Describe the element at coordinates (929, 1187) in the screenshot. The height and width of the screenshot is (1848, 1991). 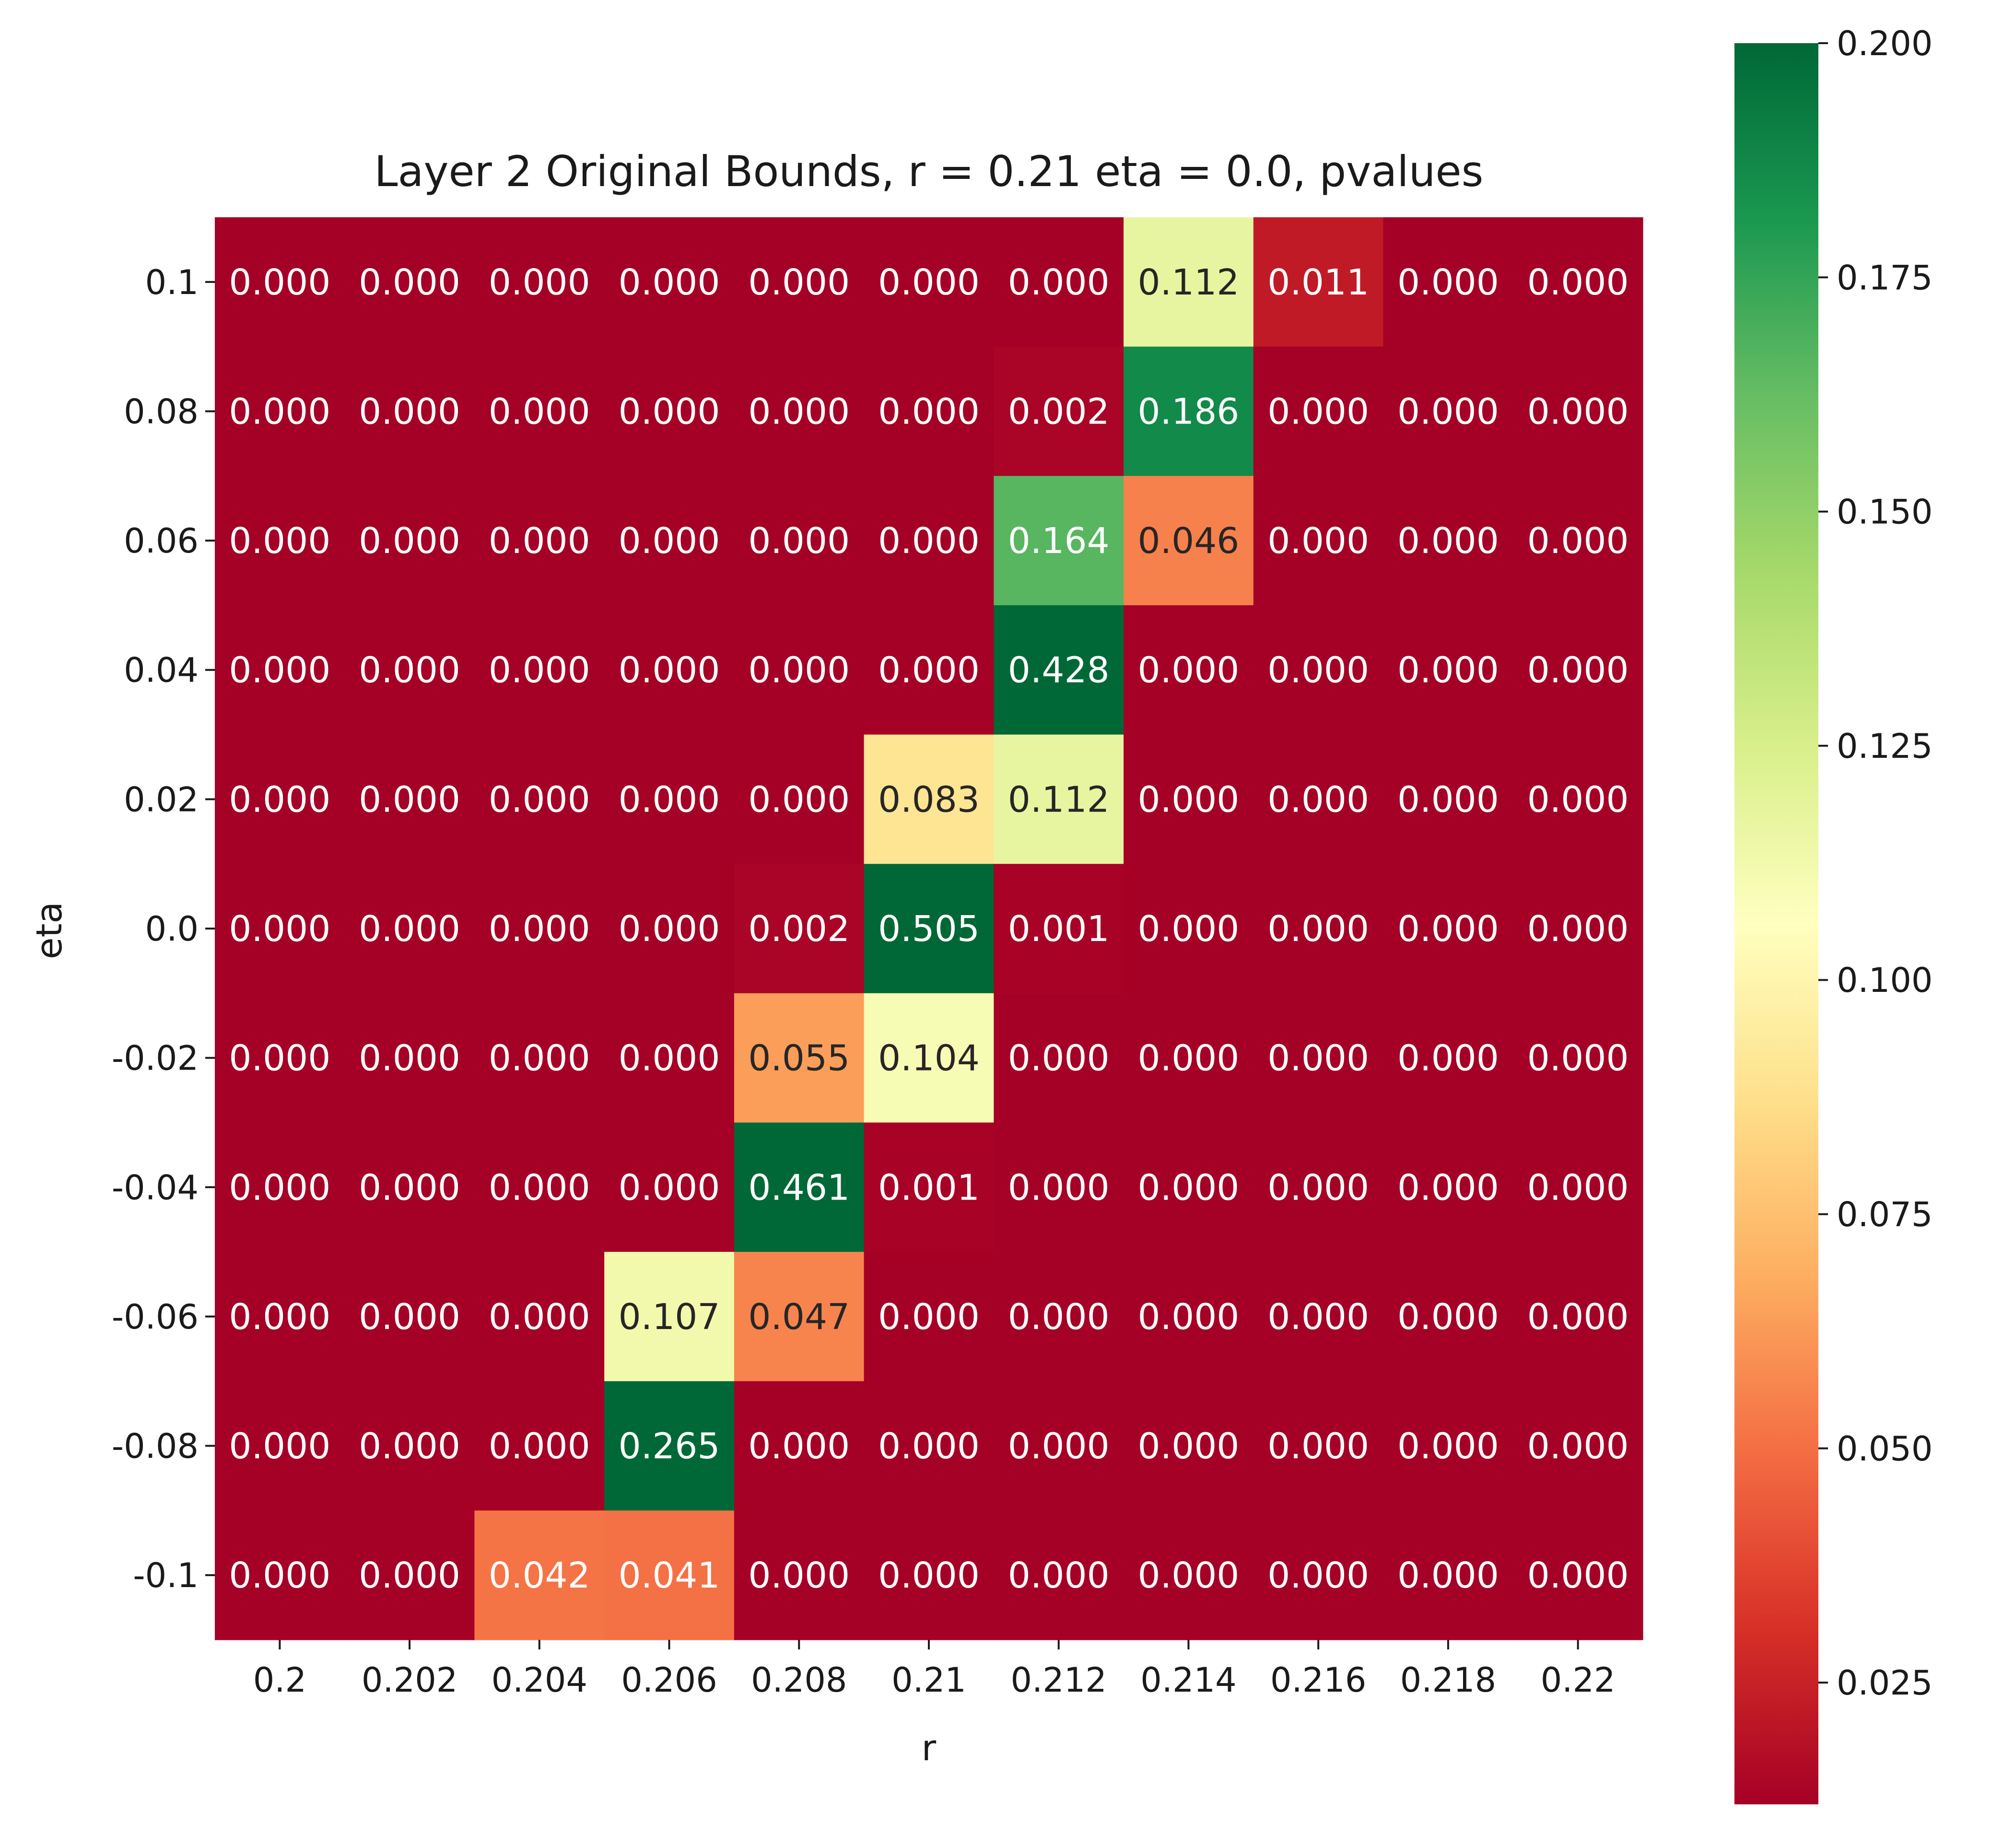
I see `cell-annotation: 0.001` at that location.